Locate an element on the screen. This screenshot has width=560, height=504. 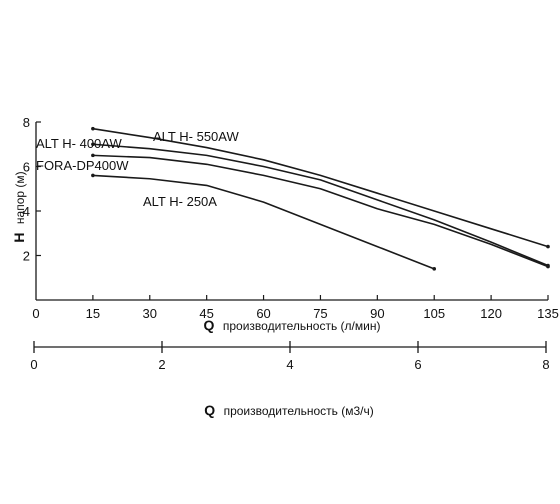
y-axis-label: H напор (м) is located at coordinates (19, 206).